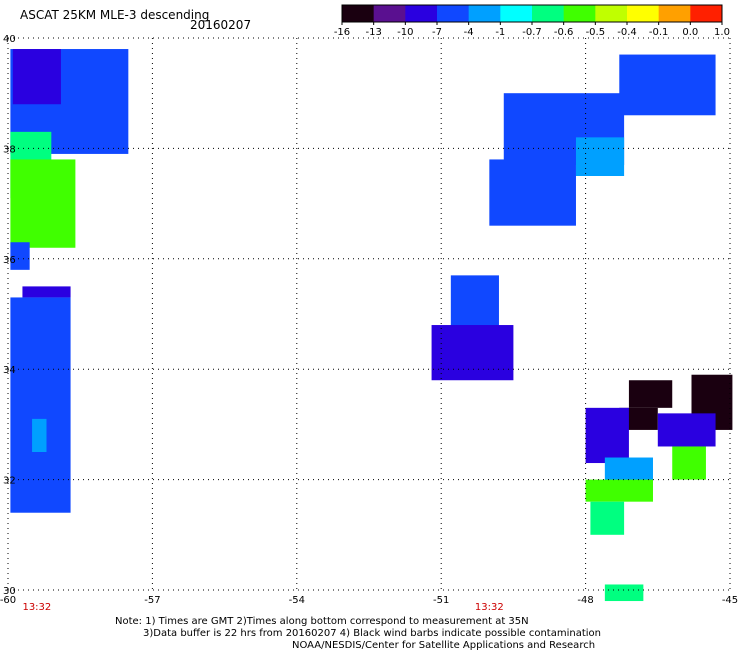  Describe the element at coordinates (730, 600) in the screenshot. I see `x-tick-label: -45` at that location.